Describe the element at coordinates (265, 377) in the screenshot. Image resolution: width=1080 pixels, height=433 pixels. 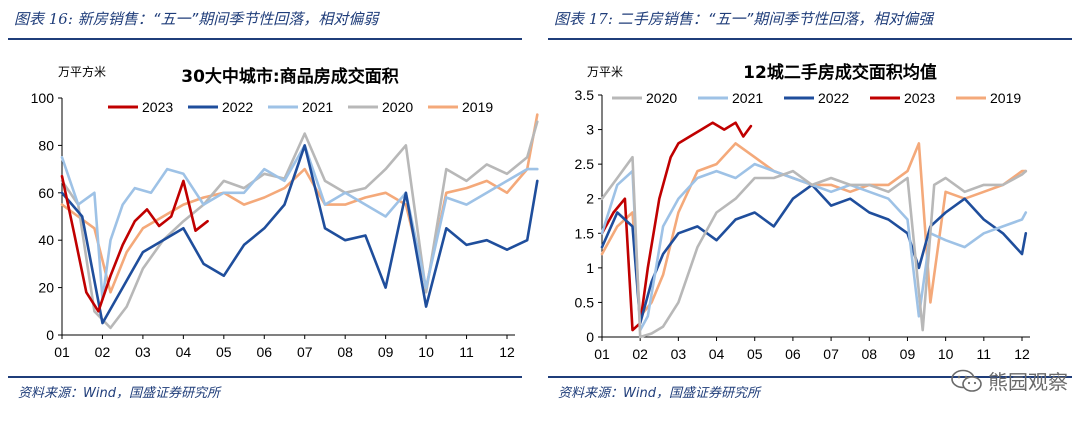
I see `source-rule-left` at that location.